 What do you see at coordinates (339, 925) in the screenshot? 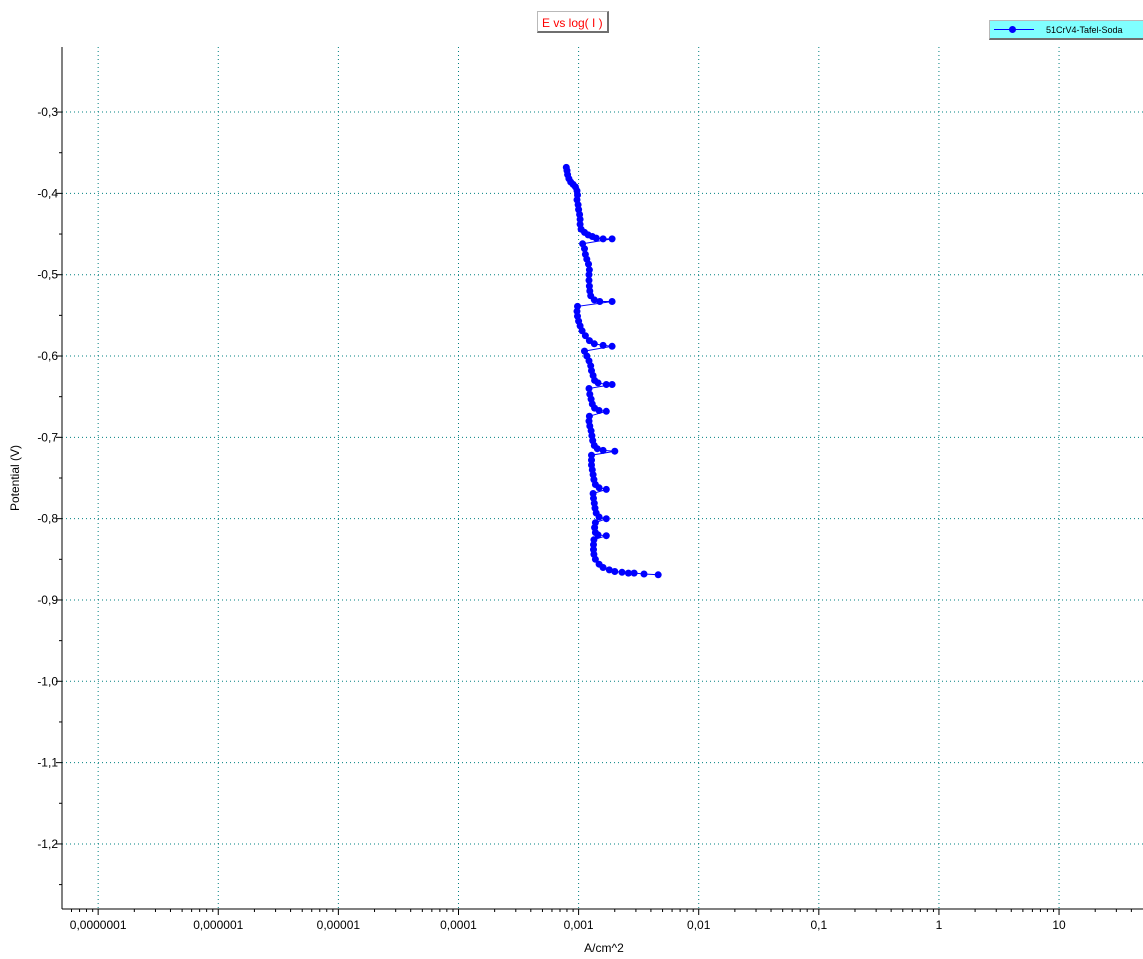
I see `x-tick-label: 0,00001` at bounding box center [339, 925].